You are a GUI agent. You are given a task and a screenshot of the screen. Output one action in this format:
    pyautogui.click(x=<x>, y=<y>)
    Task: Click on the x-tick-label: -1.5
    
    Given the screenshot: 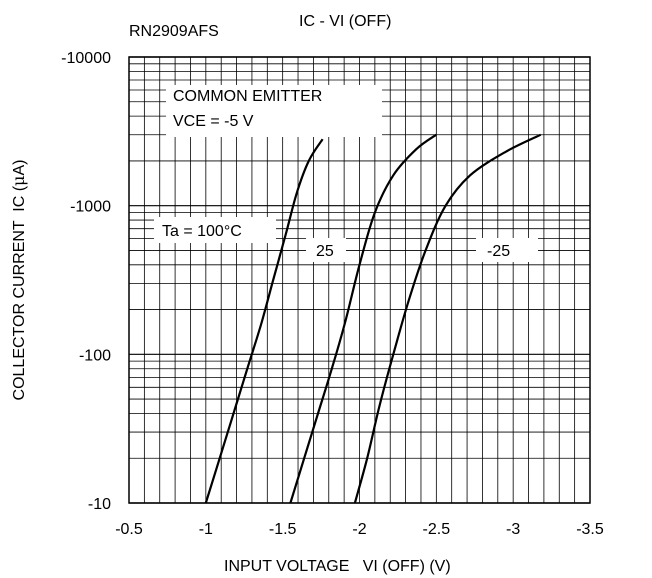 What is the action you would take?
    pyautogui.click(x=283, y=529)
    